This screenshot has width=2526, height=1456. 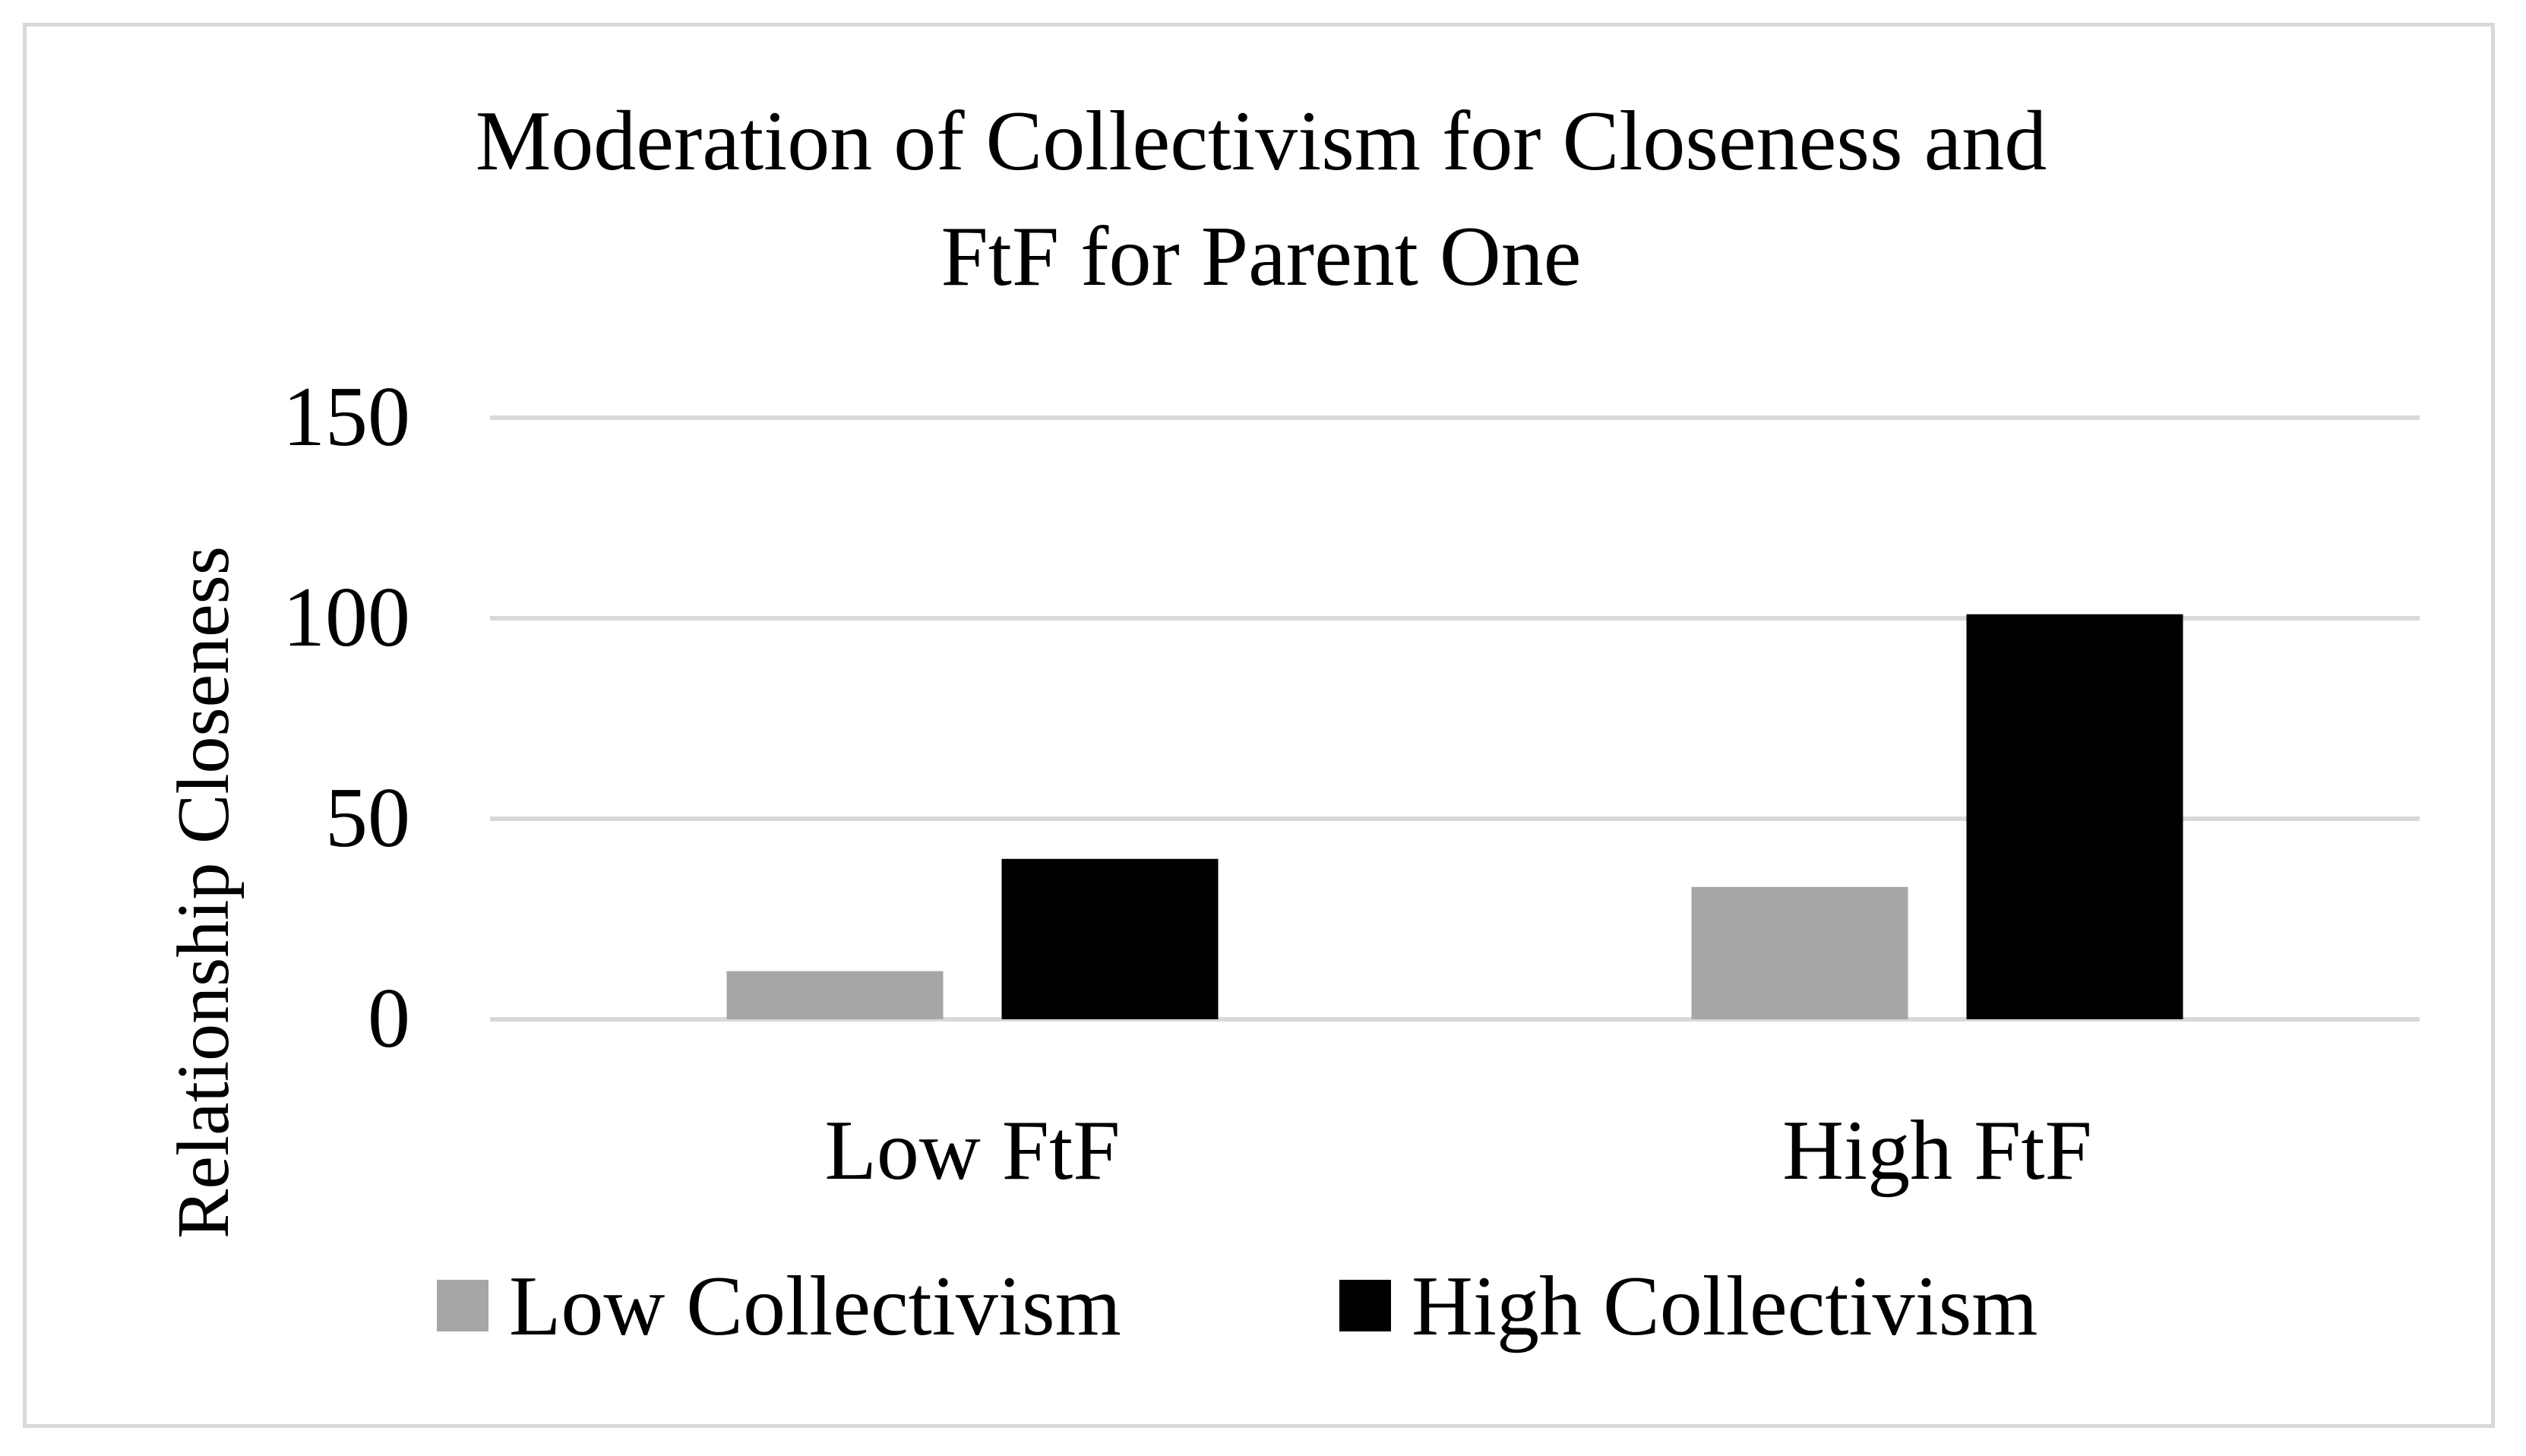 I want to click on bar-high-collectivism-low-ftf, so click(x=1110, y=938).